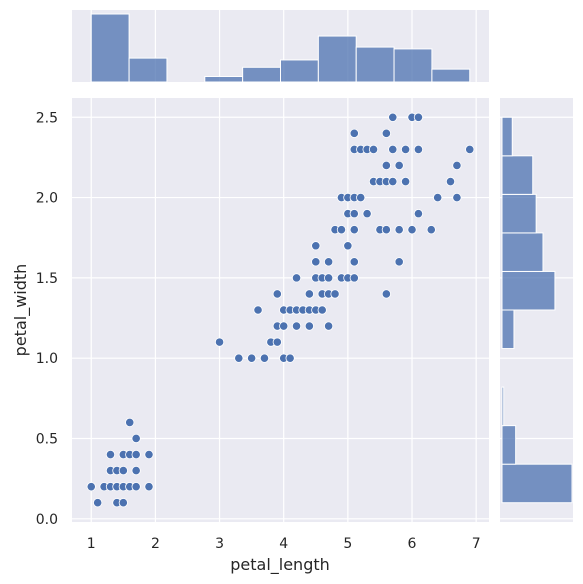 The height and width of the screenshot is (584, 583). I want to click on x-axis-label: petal_length, so click(280, 565).